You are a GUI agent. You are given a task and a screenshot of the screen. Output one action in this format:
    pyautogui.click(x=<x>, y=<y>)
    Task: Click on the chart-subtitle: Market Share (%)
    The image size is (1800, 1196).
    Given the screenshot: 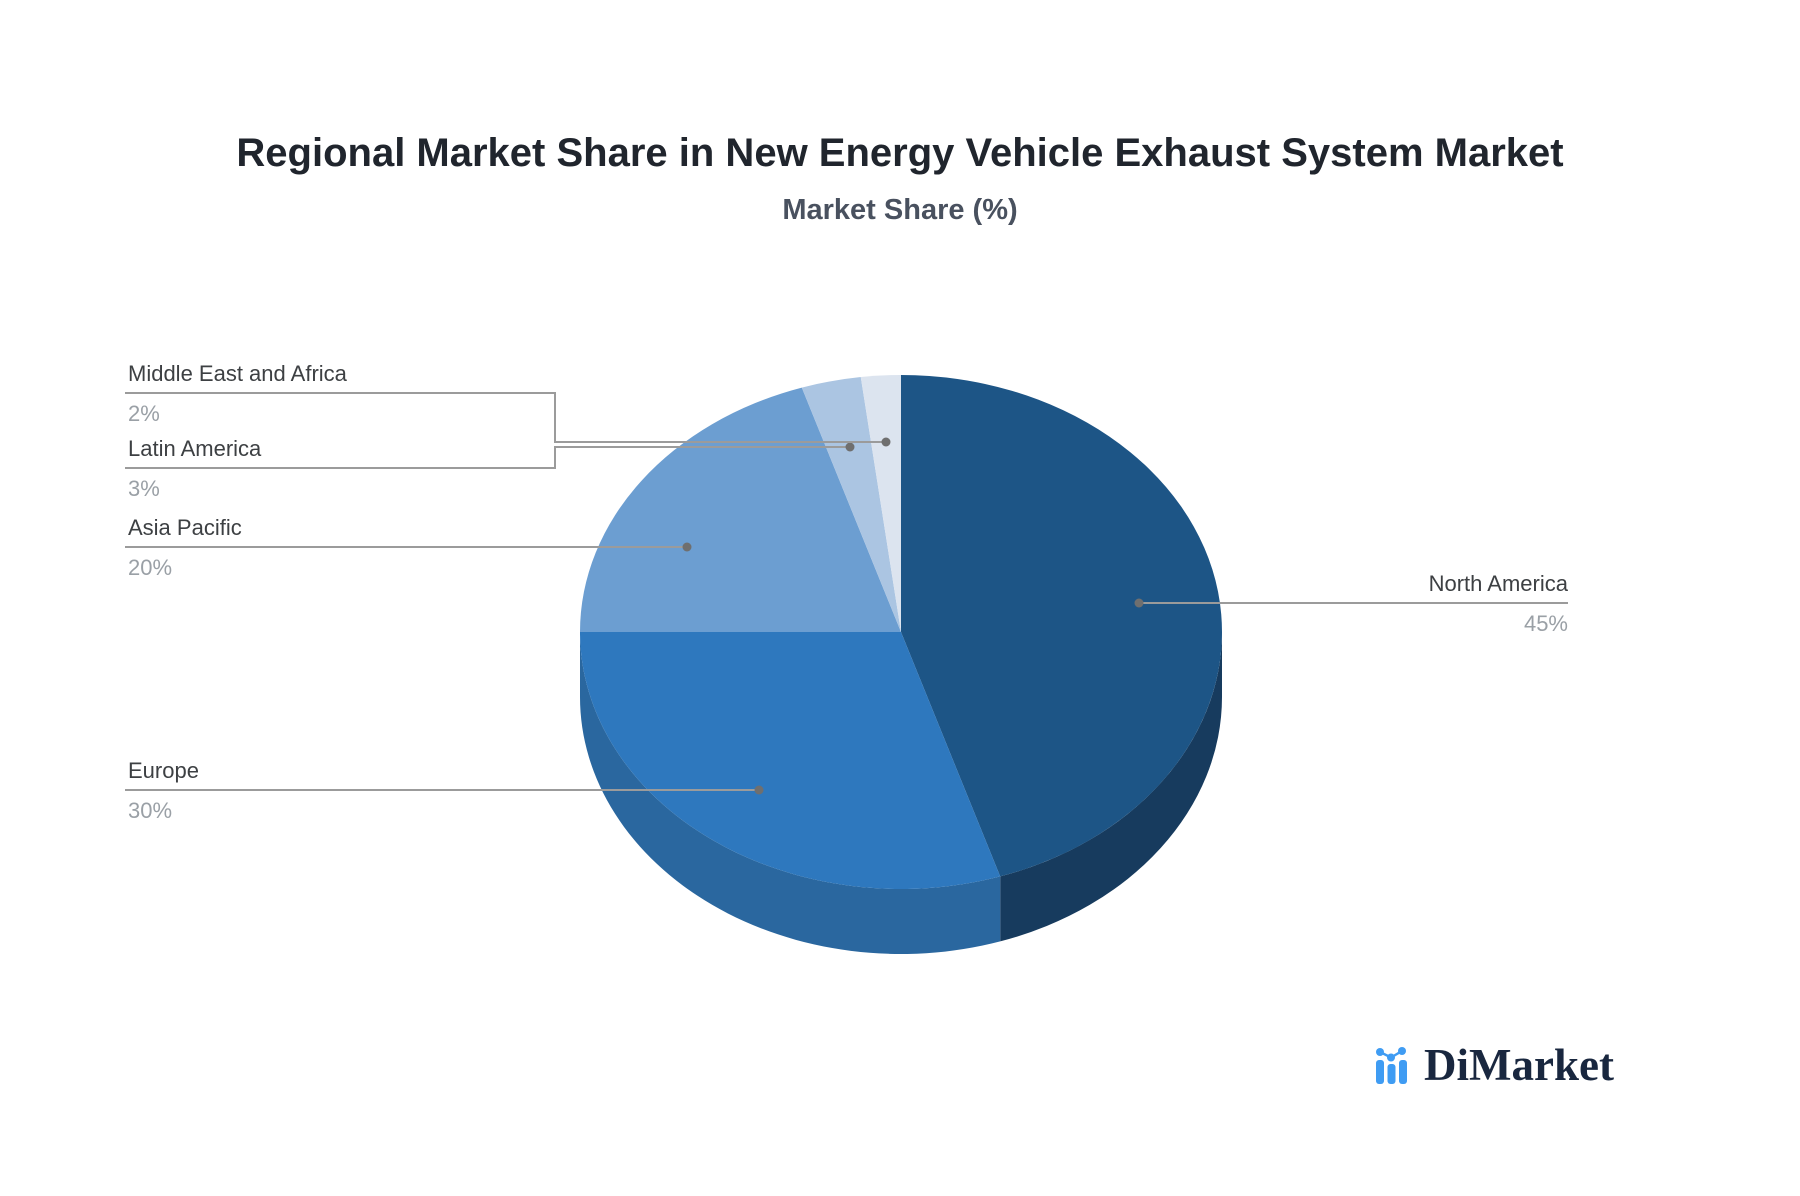 What is the action you would take?
    pyautogui.click(x=900, y=210)
    